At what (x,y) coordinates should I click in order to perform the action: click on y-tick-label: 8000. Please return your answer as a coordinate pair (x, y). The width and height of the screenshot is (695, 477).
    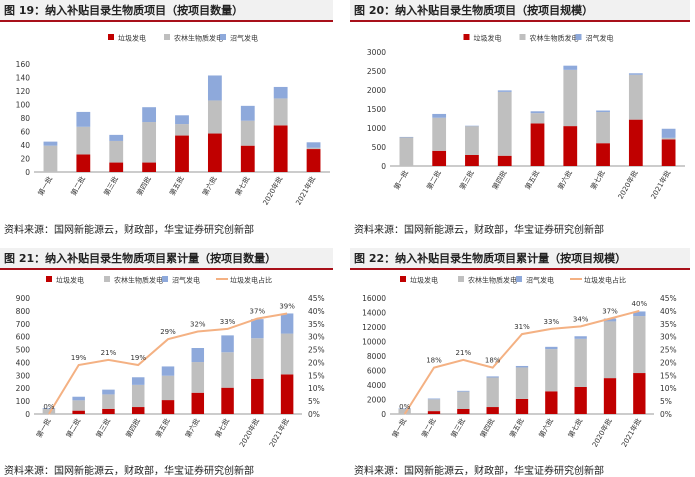
    Looking at the image, I should click on (376, 356).